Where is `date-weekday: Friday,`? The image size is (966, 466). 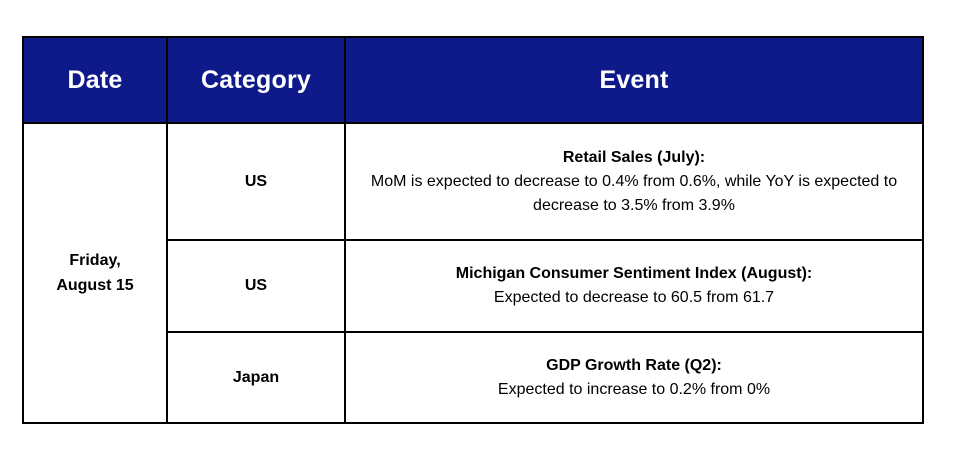
date-weekday: Friday, is located at coordinates (95, 260).